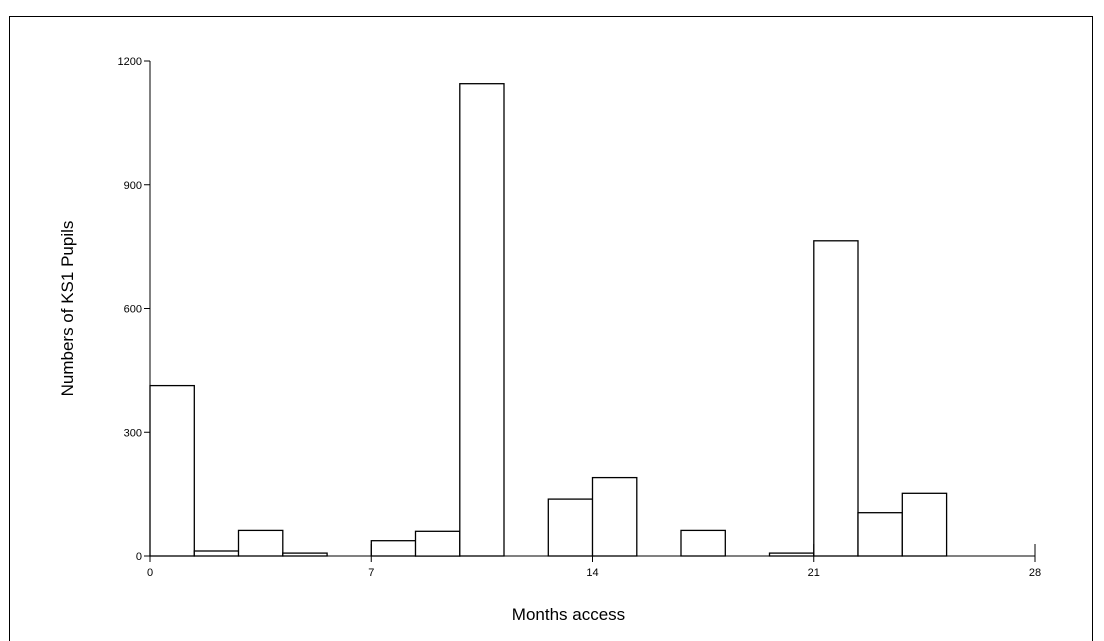 This screenshot has height=641, width=1104. What do you see at coordinates (594, 561) in the screenshot?
I see `x-ticks-group: 0 7 14 21 28` at bounding box center [594, 561].